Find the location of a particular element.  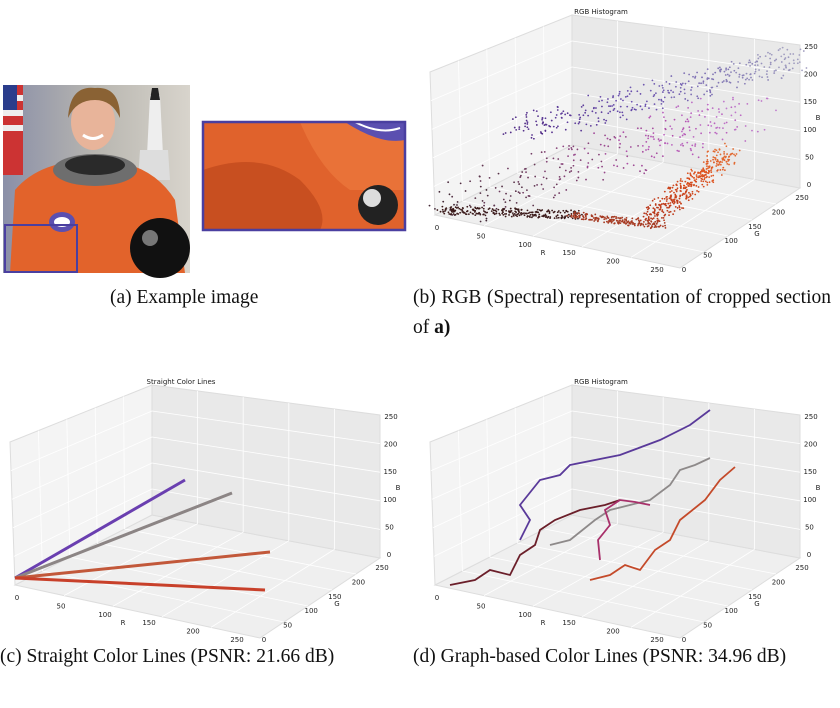

r-tick-label: 50 is located at coordinates (481, 606).